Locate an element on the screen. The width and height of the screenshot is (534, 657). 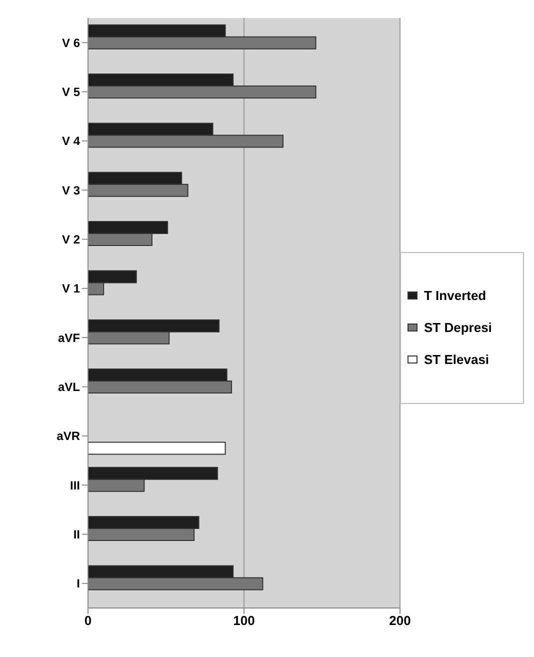
y-tick-label: V 5 is located at coordinates (71, 92).